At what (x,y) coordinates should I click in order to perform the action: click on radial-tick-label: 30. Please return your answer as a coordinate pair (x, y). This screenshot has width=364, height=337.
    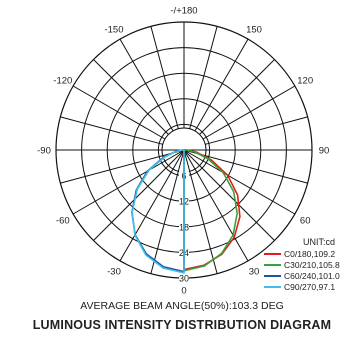
    Looking at the image, I should click on (184, 279).